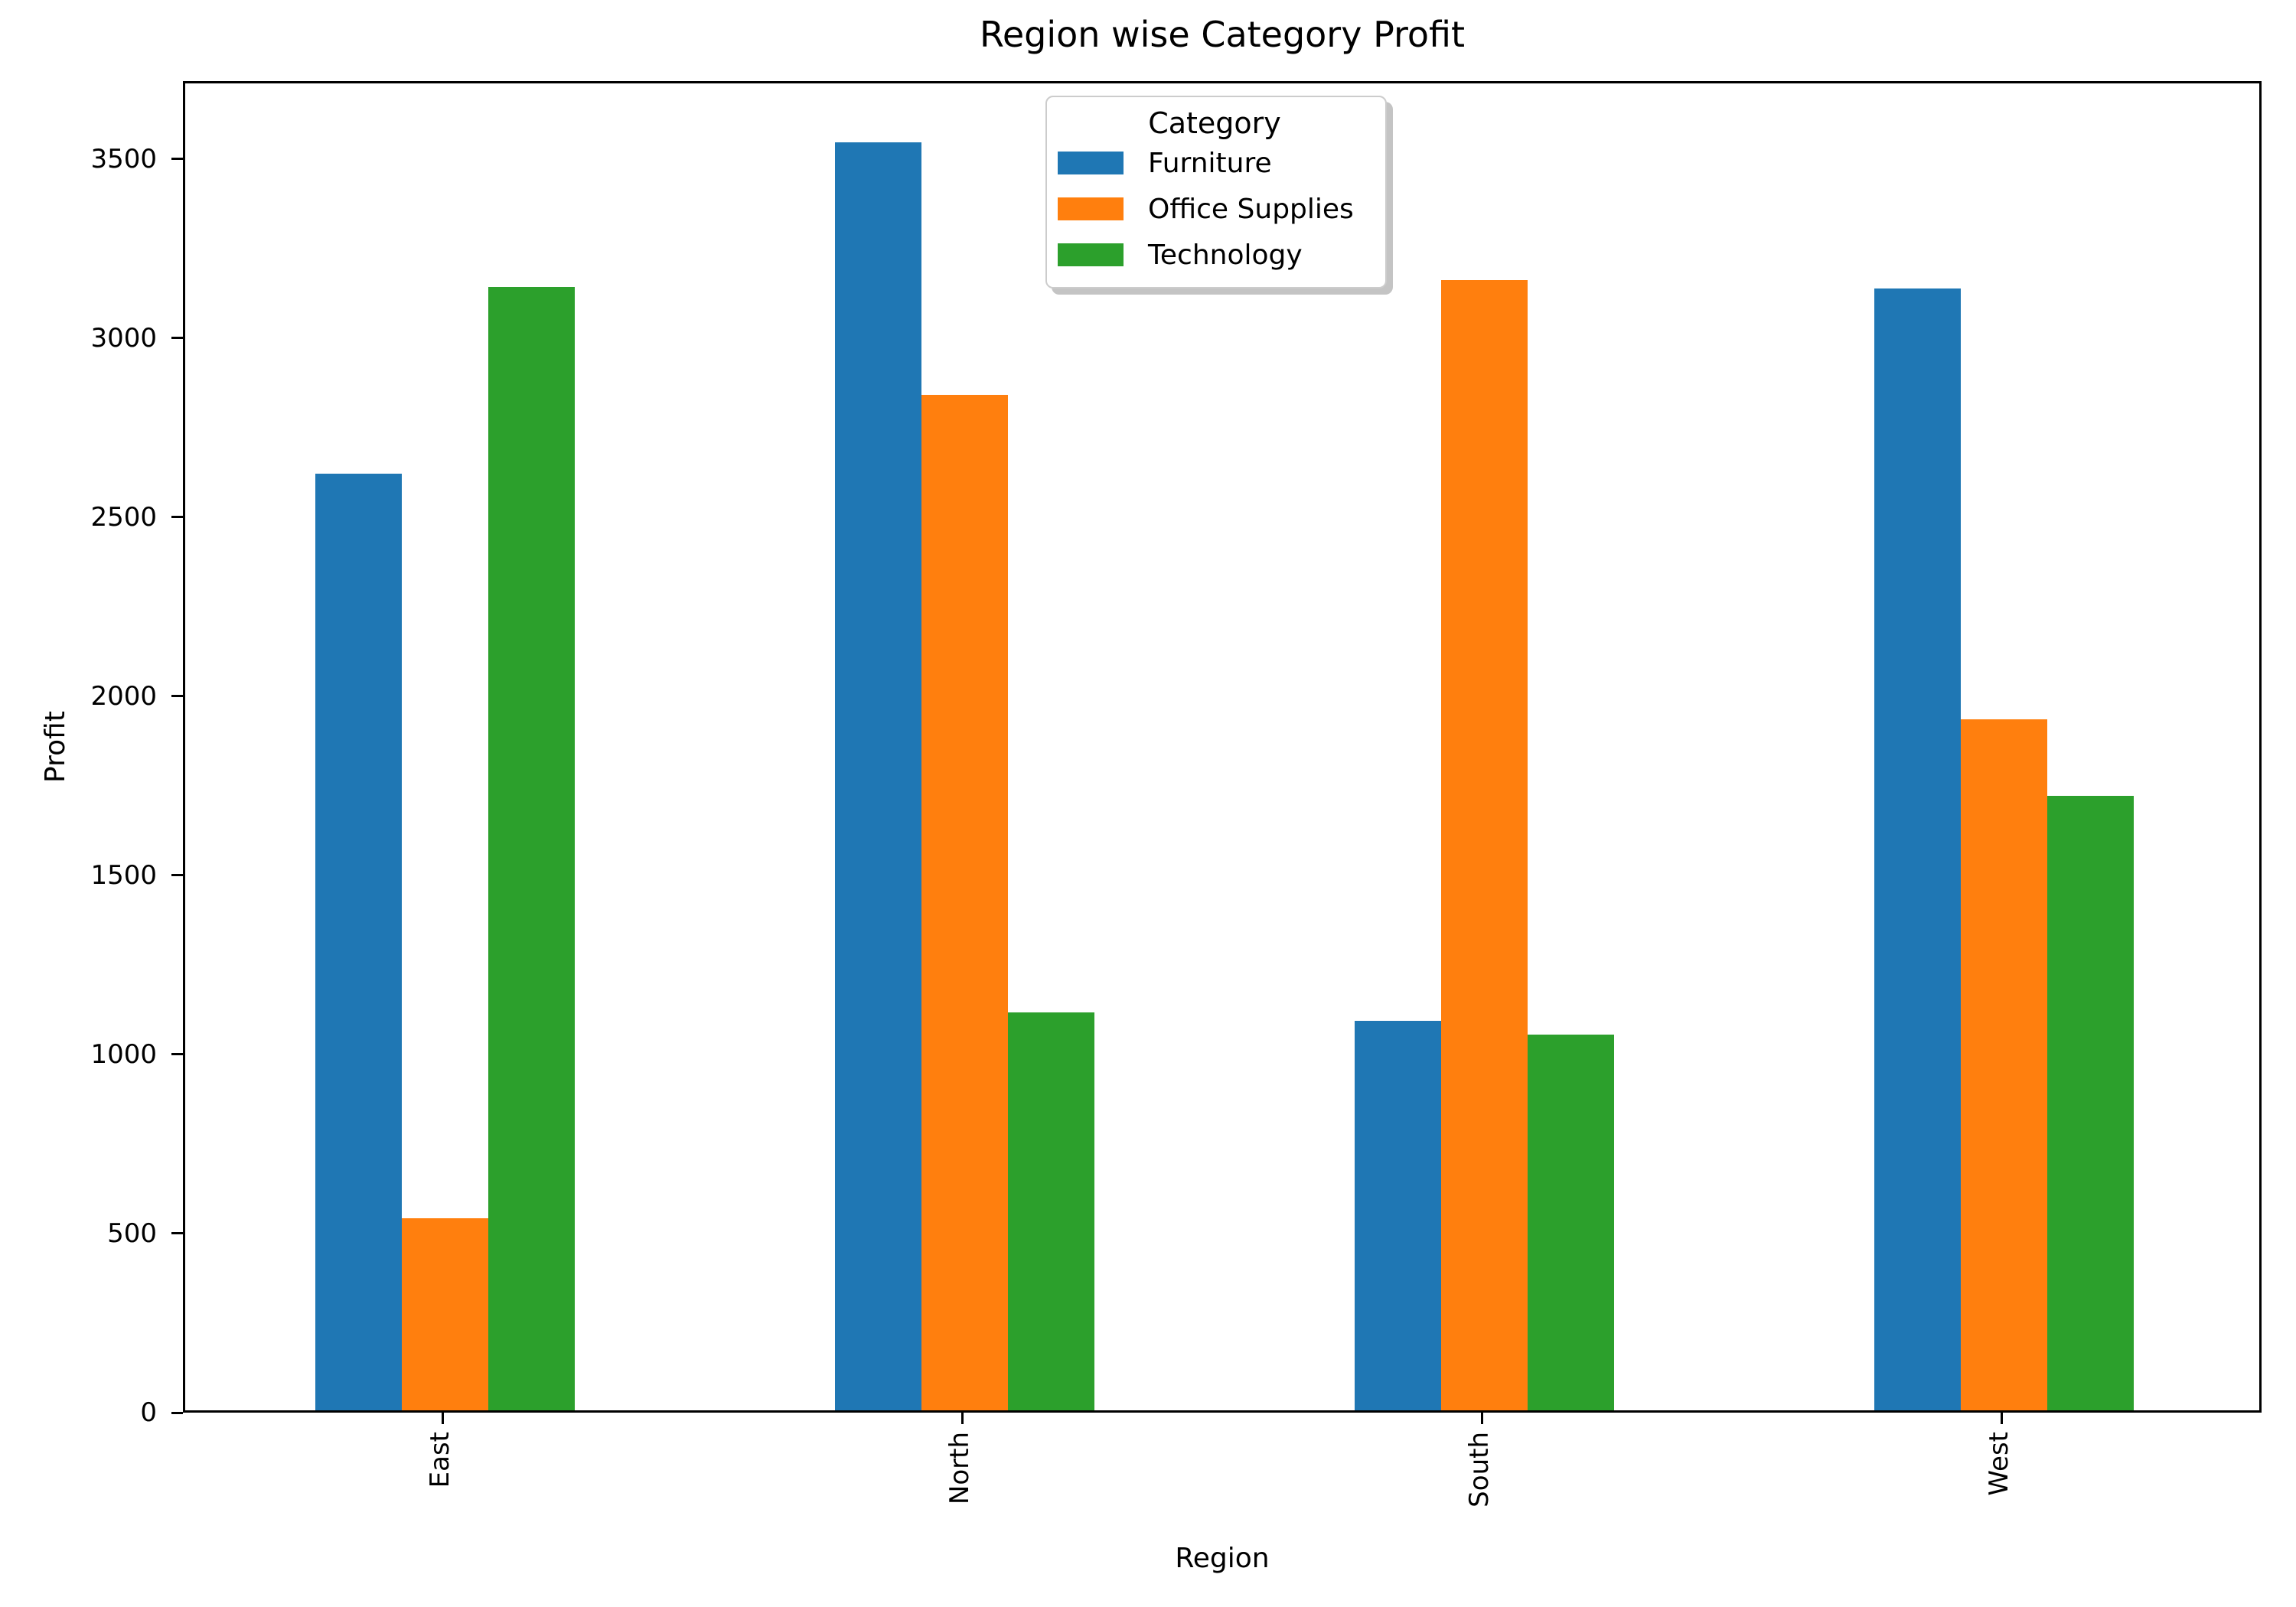 Image resolution: width=2296 pixels, height=1607 pixels. Describe the element at coordinates (1397, 1215) in the screenshot. I see `bar-south-furniture` at that location.